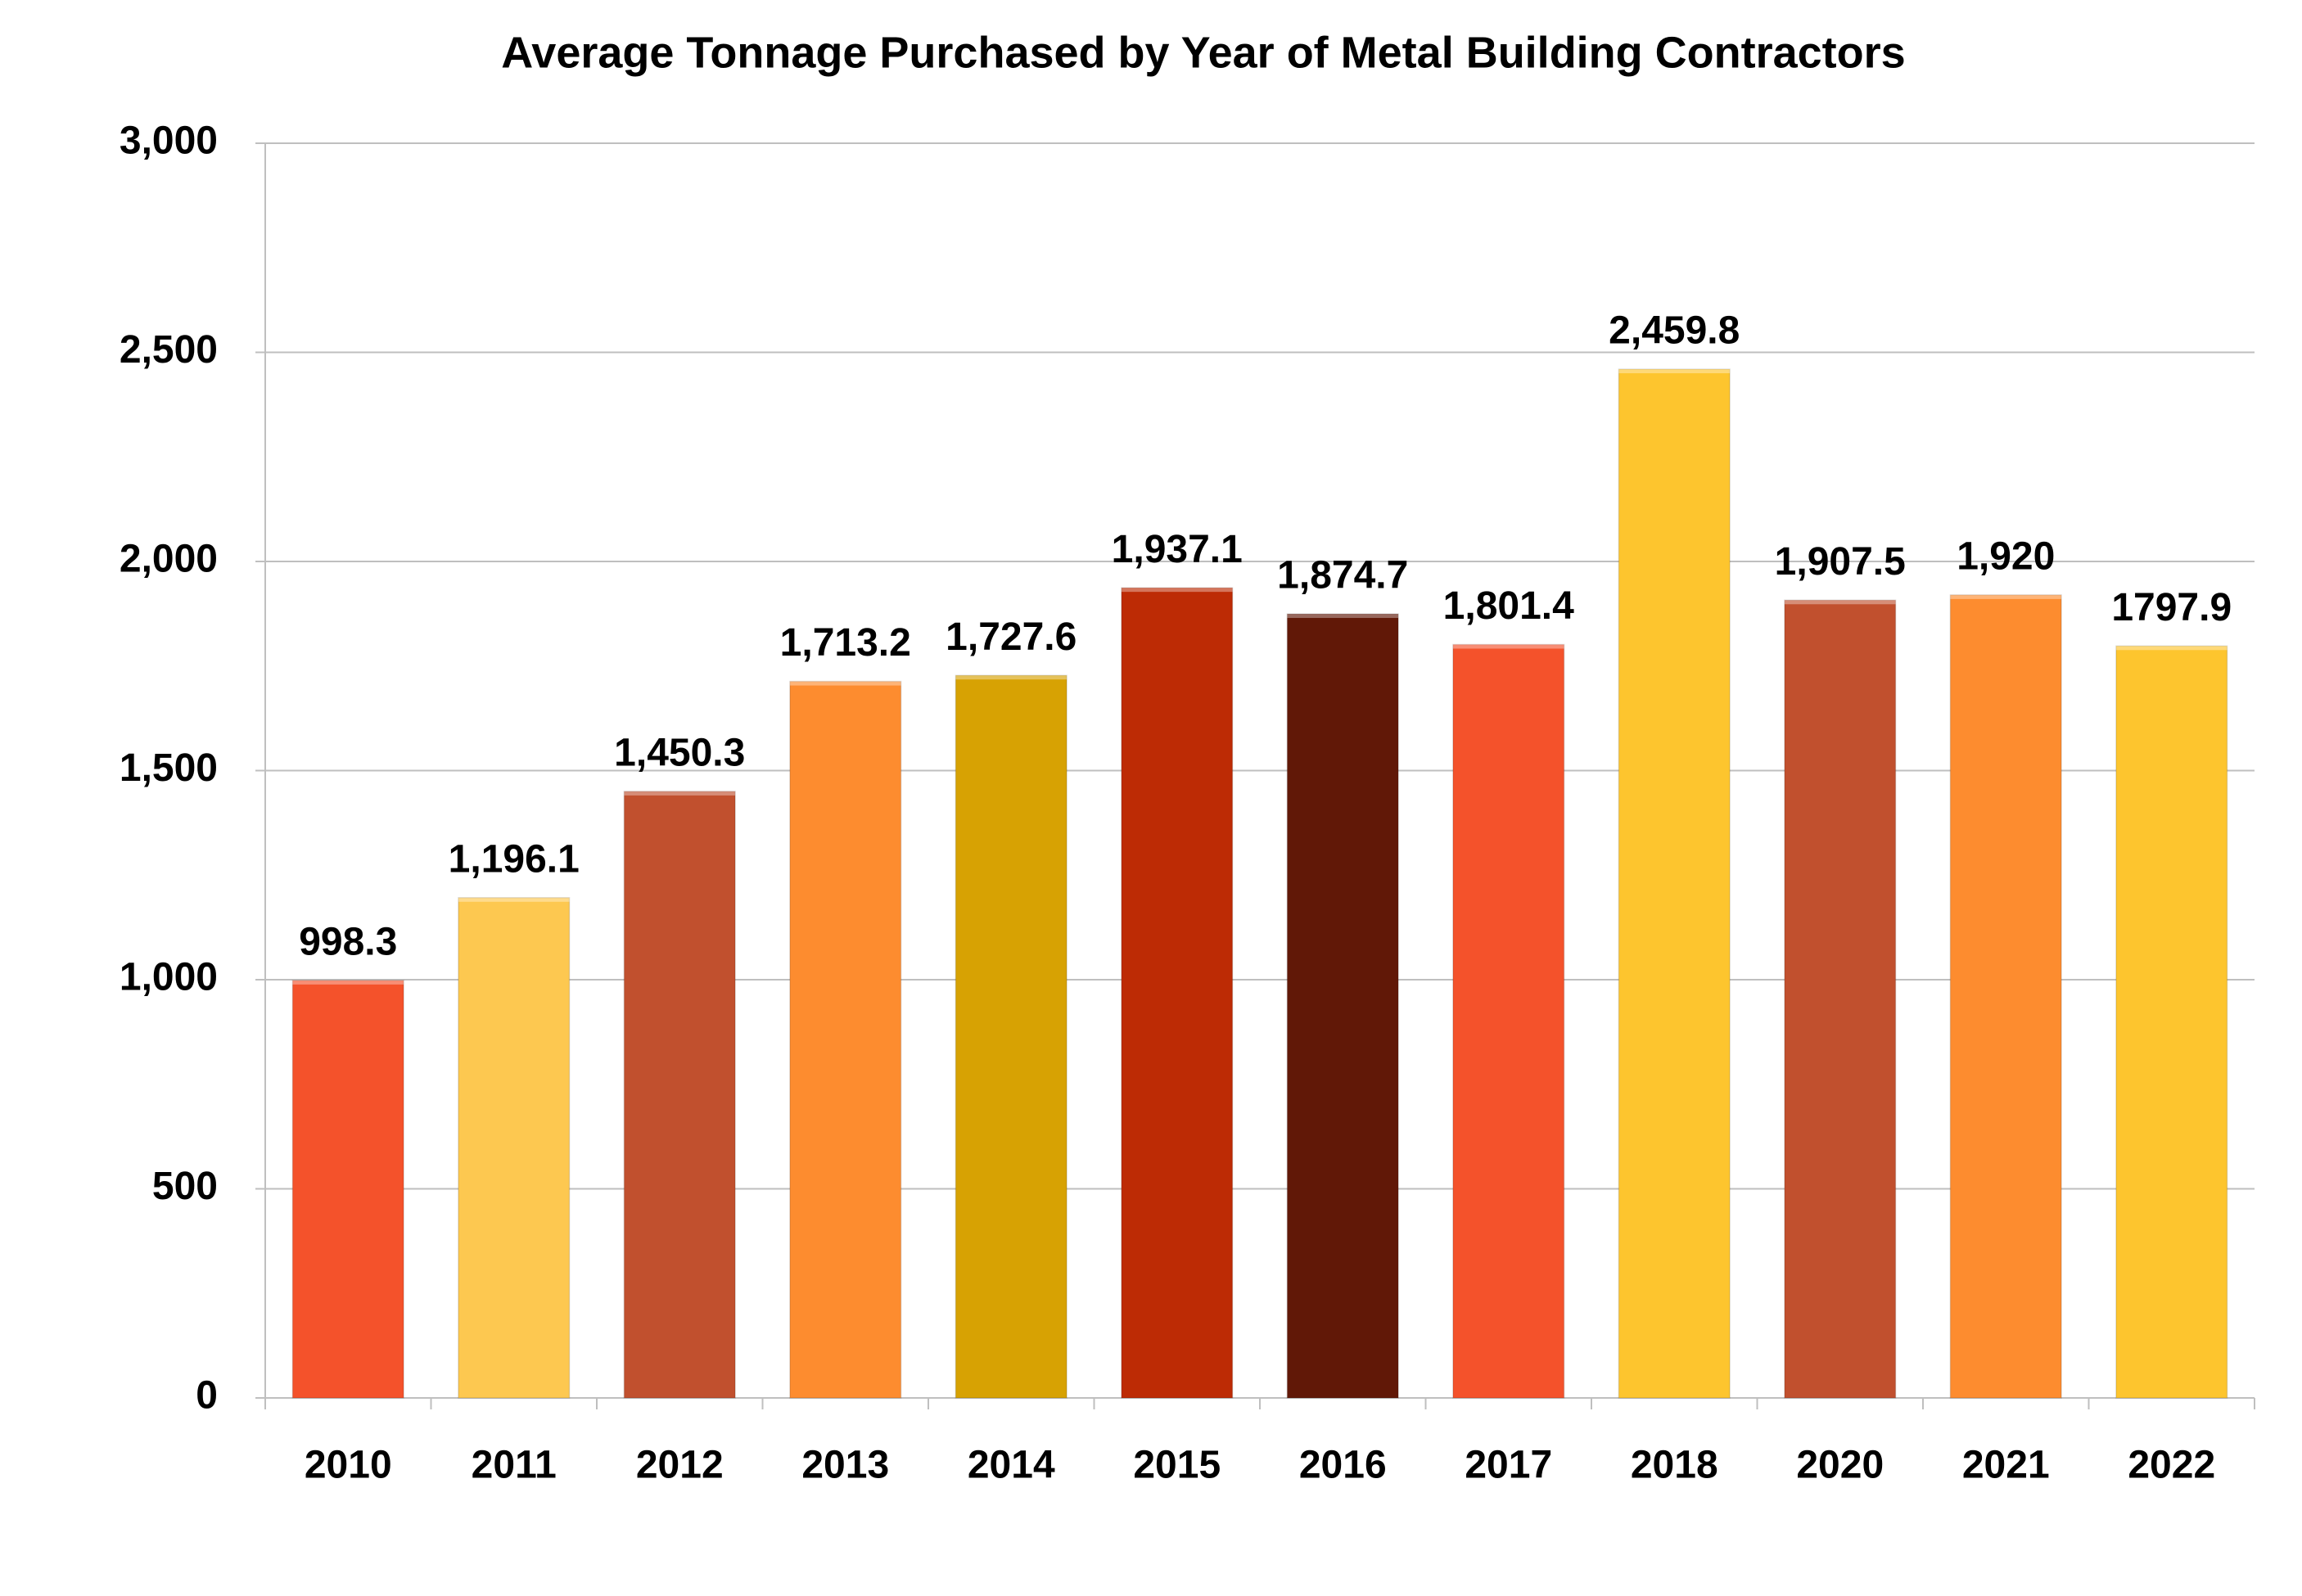 The height and width of the screenshot is (1596, 2302). I want to click on data-label: 1,196.1, so click(514, 859).